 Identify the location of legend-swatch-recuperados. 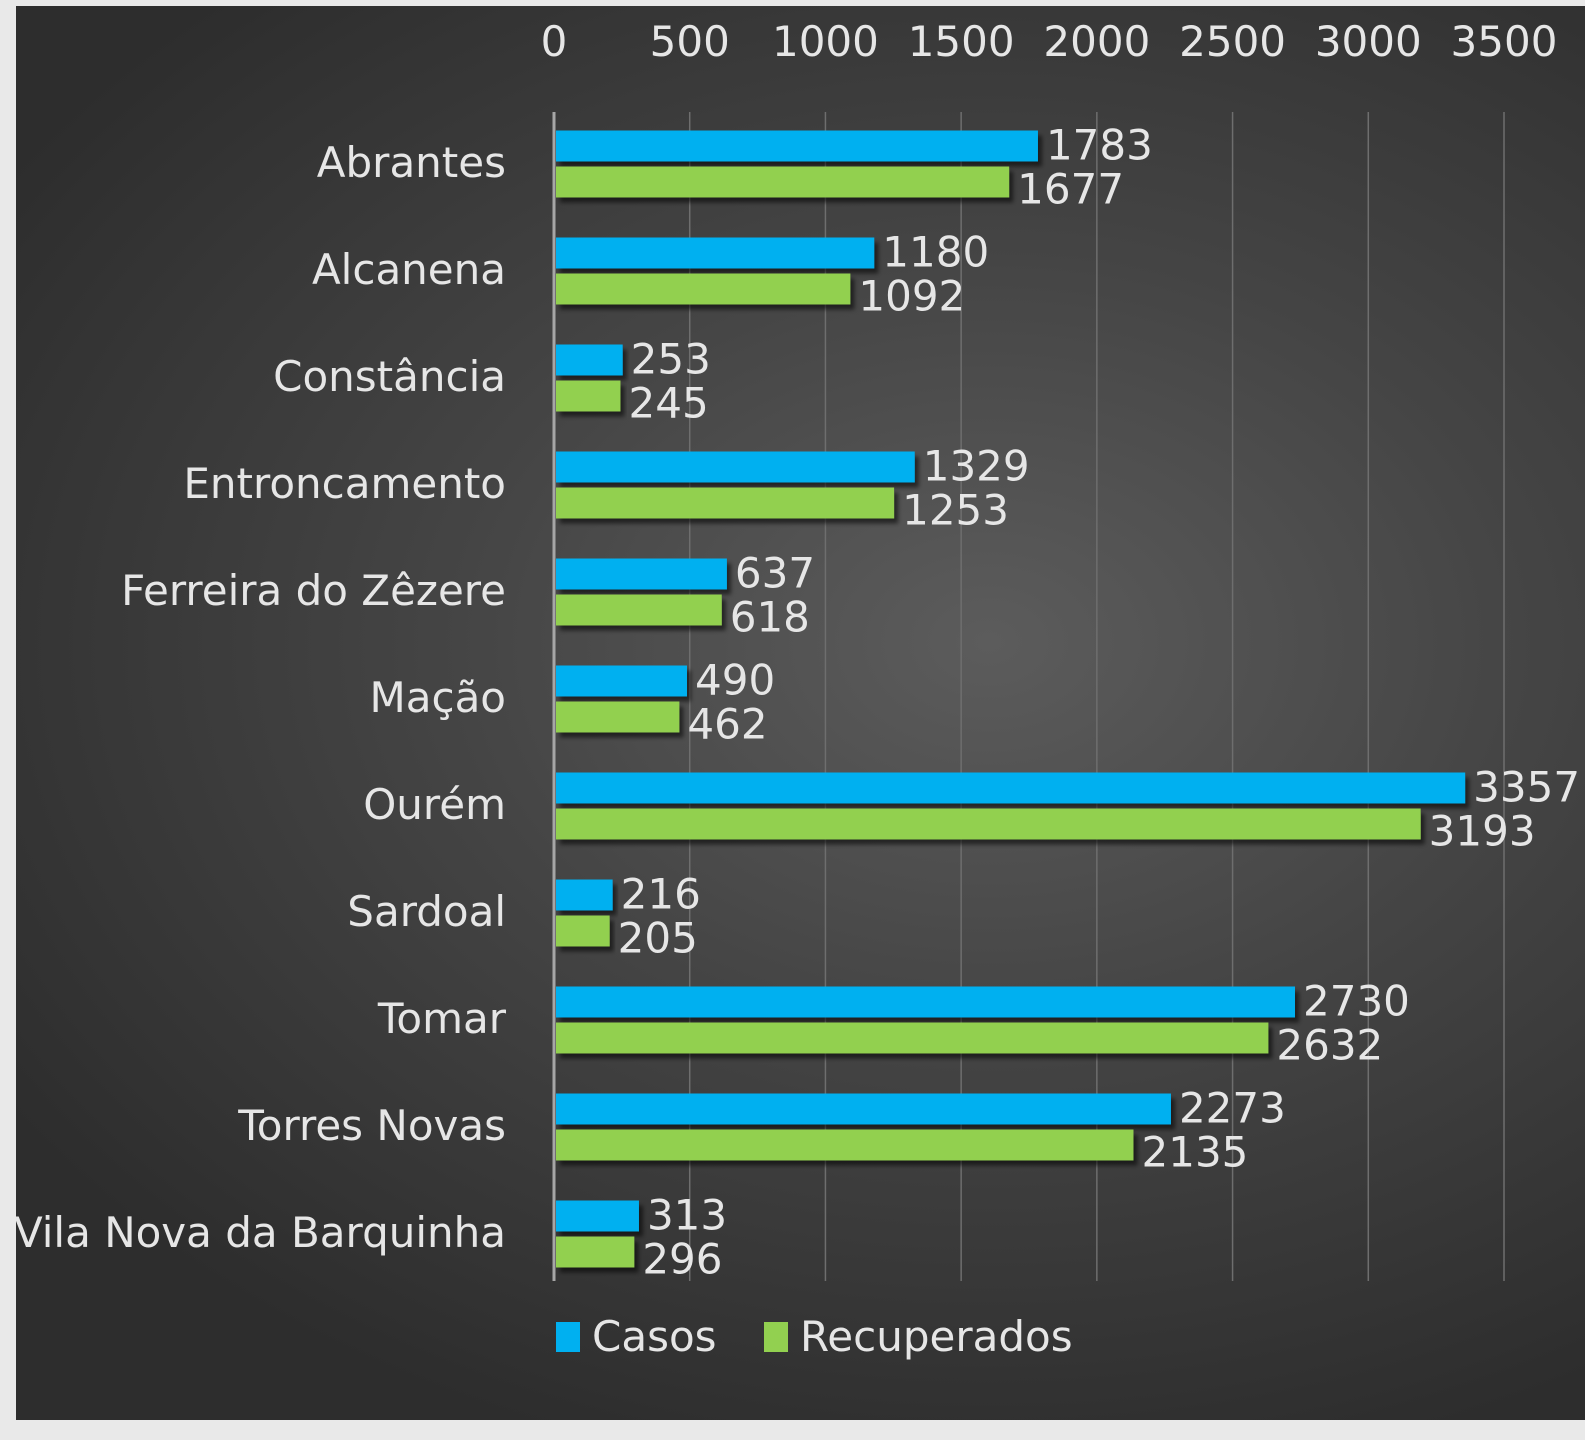
(776, 1337).